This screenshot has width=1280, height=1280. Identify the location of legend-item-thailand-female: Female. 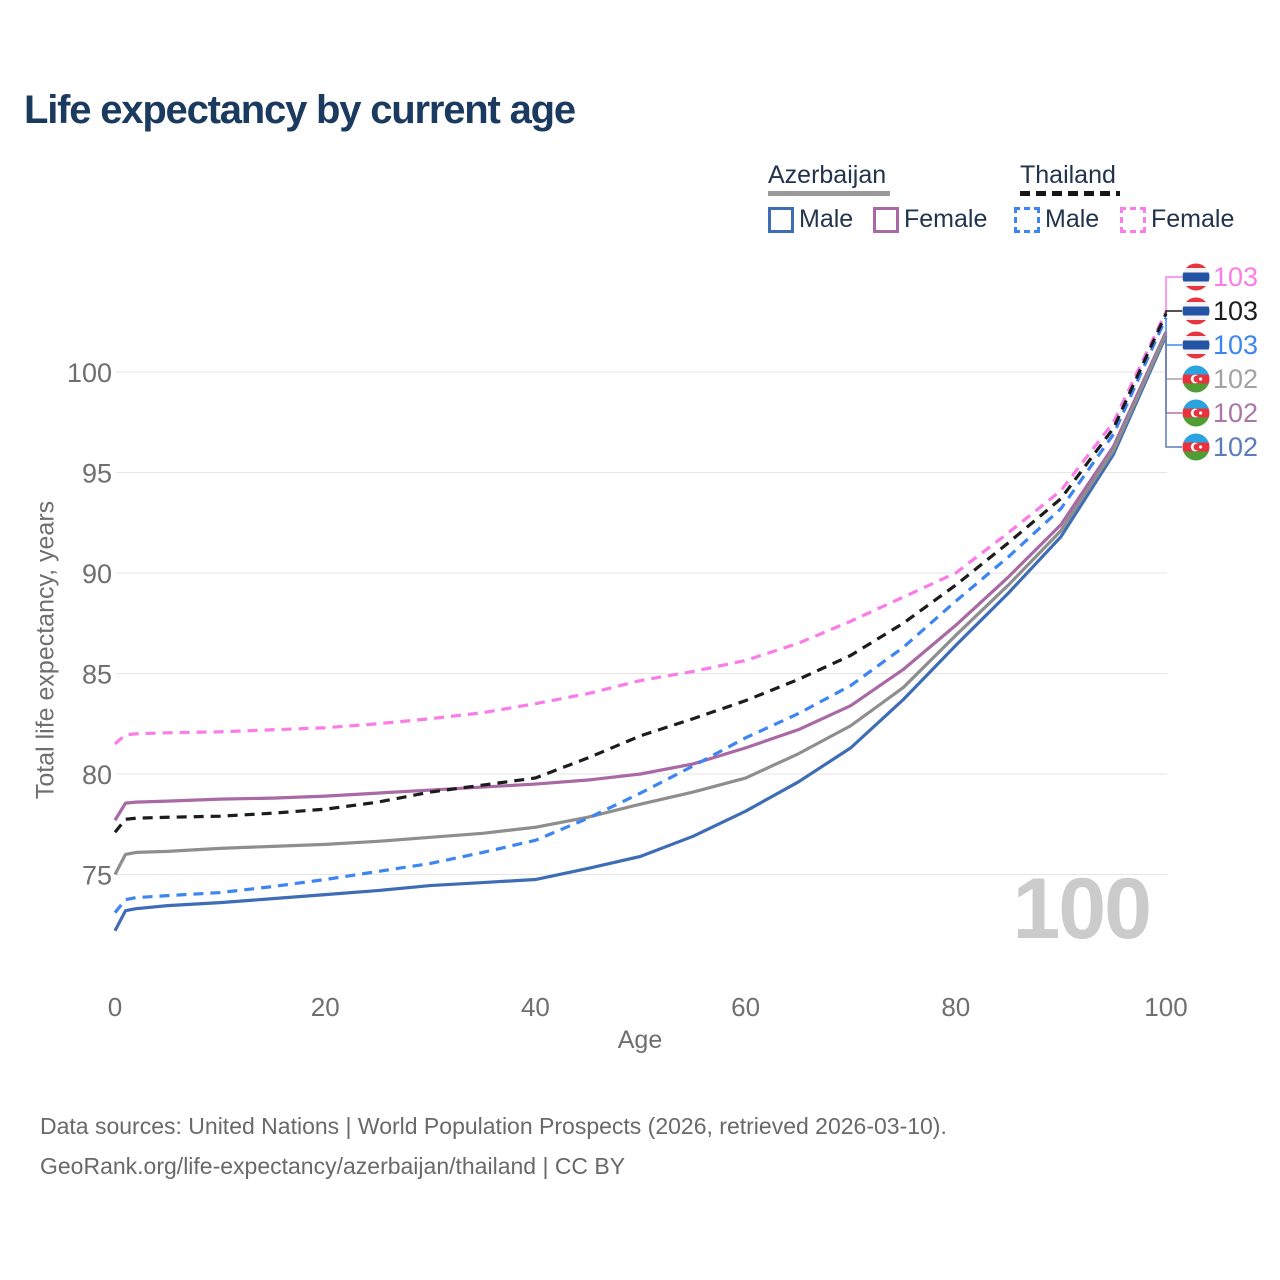
(1177, 219).